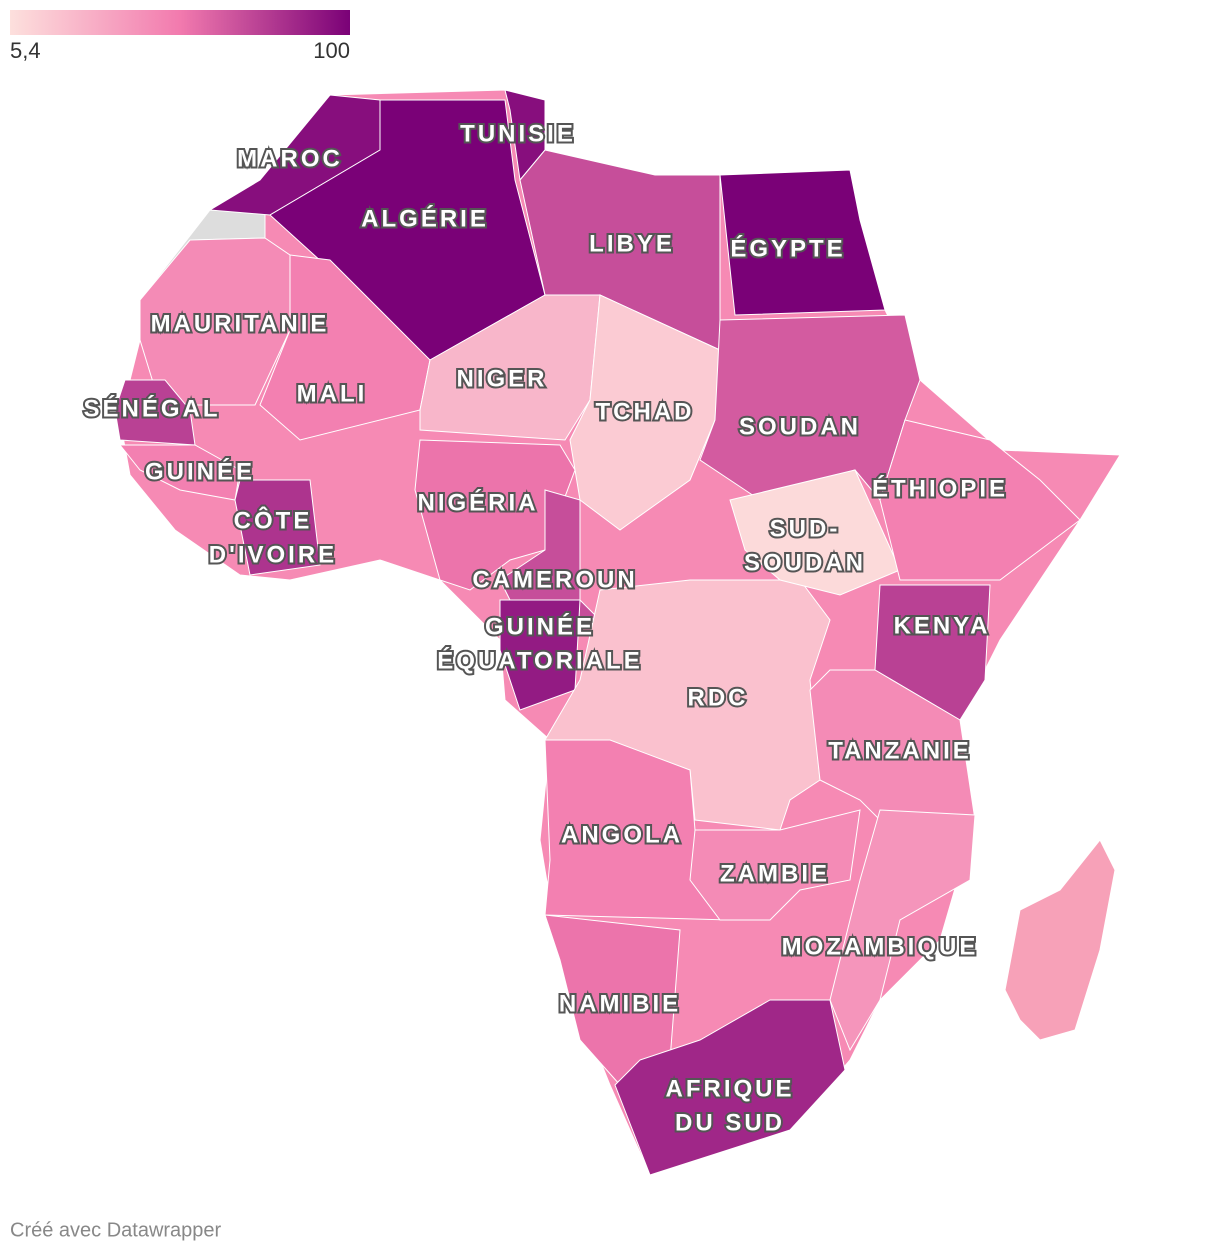 This screenshot has width=1220, height=1254. I want to click on legend-tick-label: 5,4, so click(25, 50).